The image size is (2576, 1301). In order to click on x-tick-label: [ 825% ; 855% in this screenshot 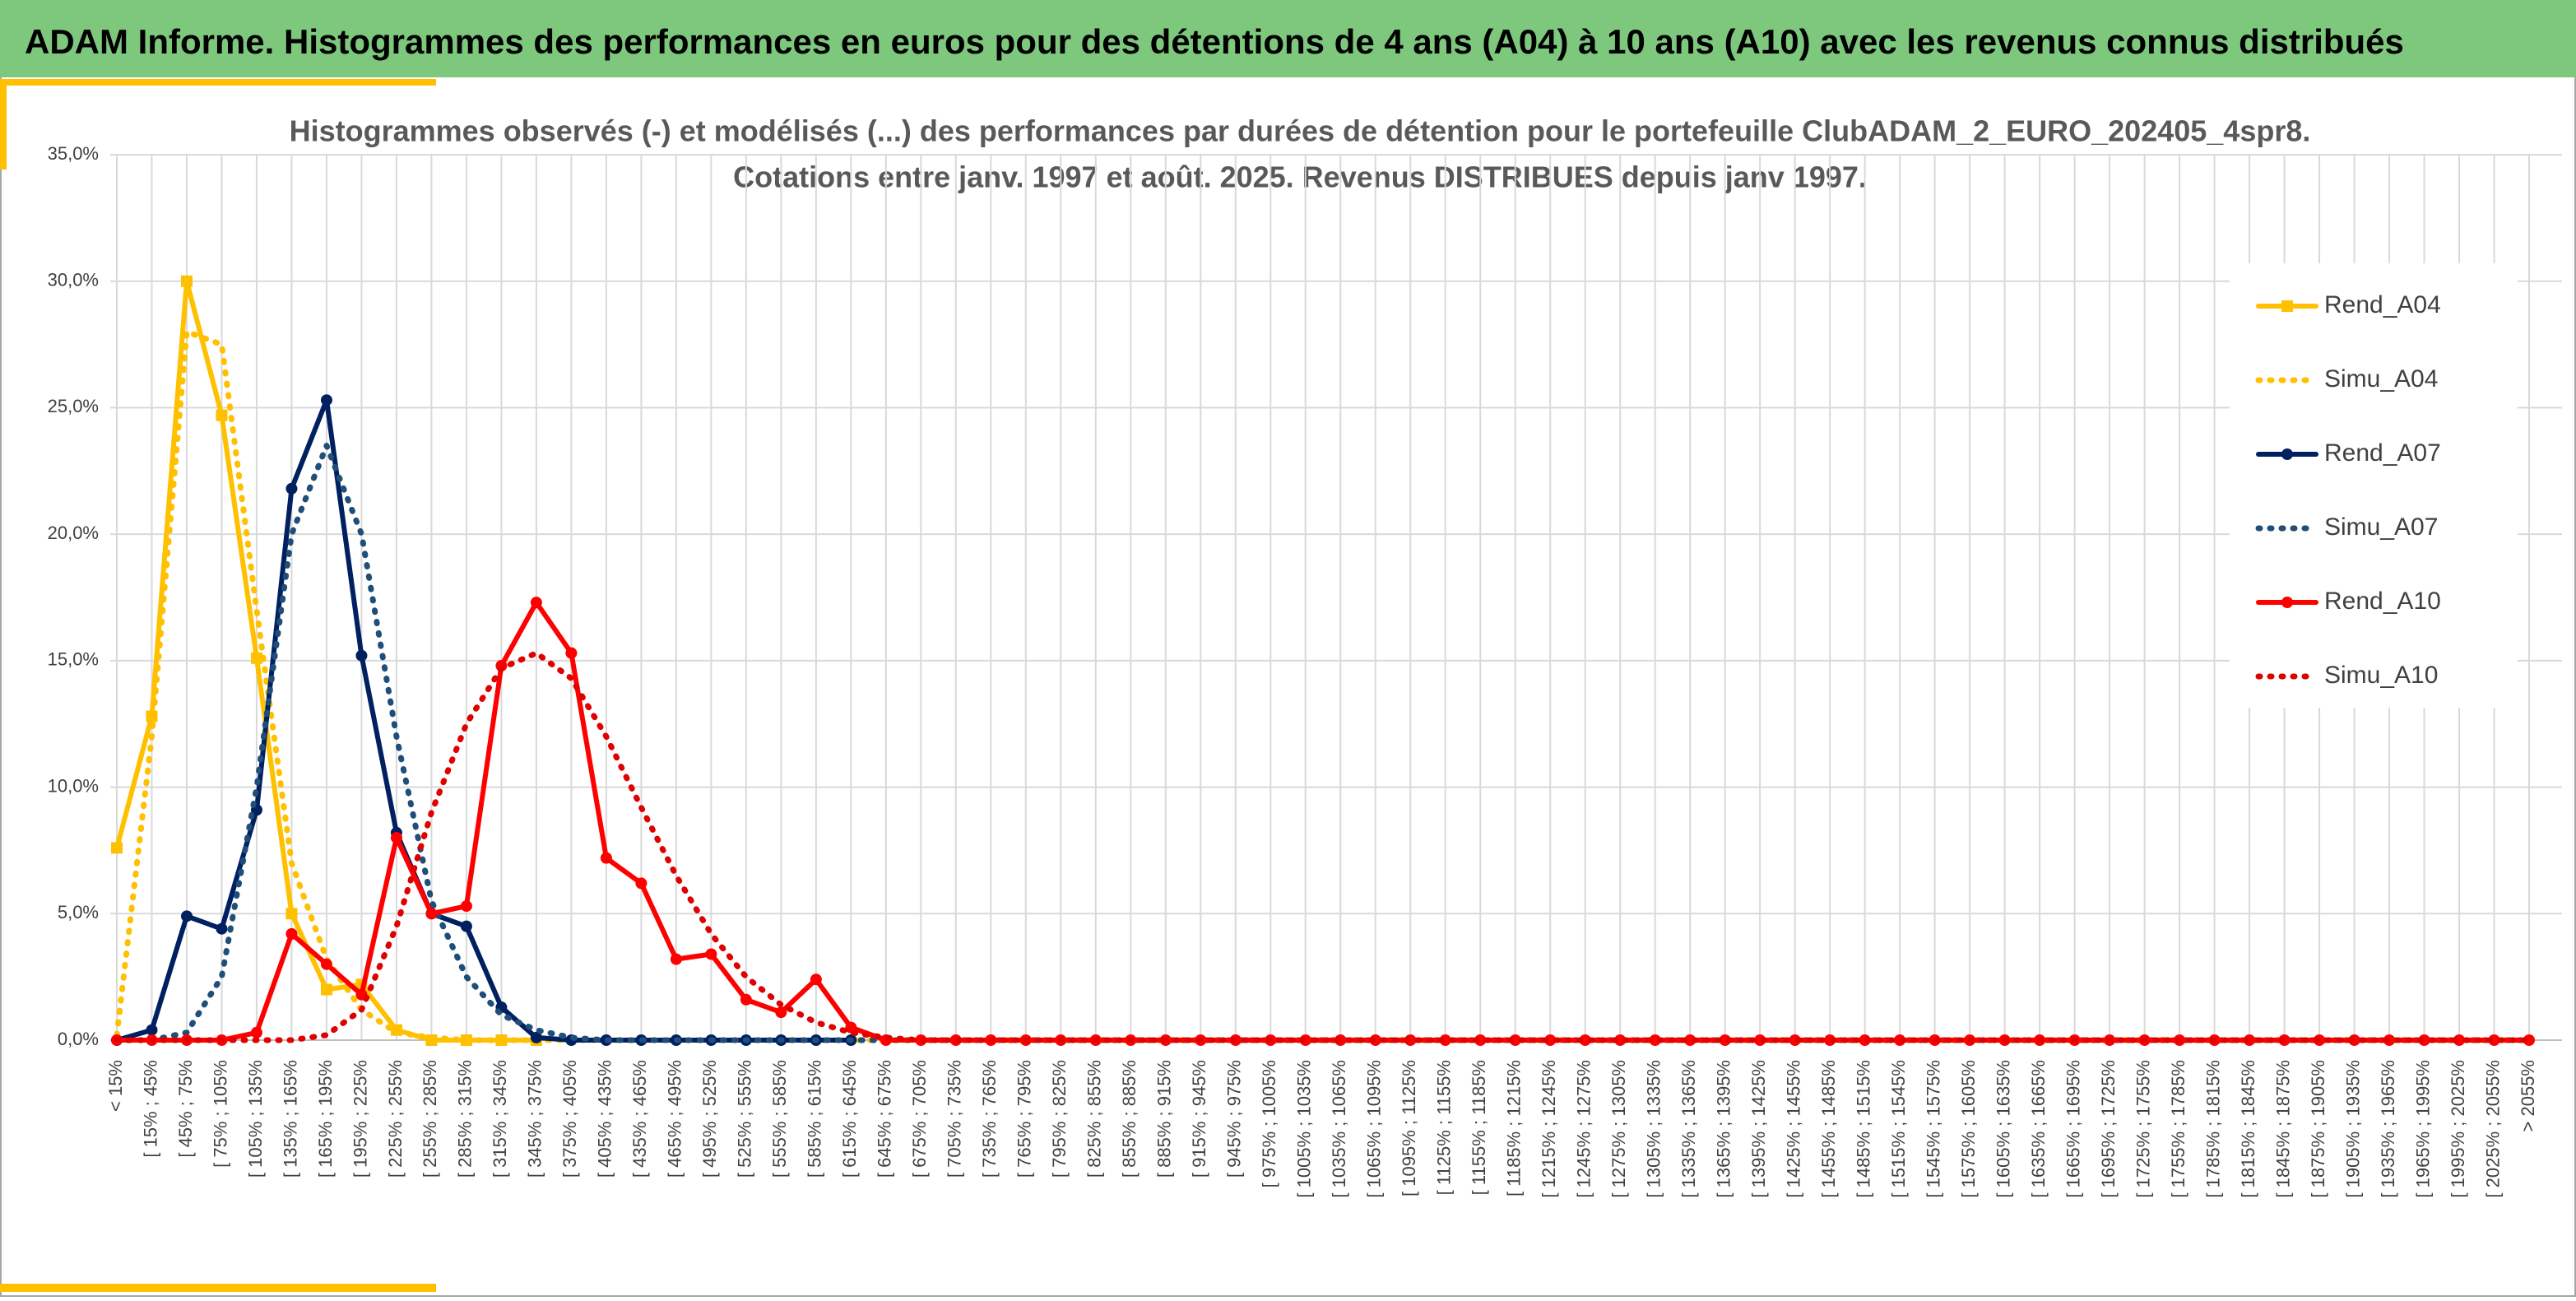, I will do `click(1094, 1119)`.